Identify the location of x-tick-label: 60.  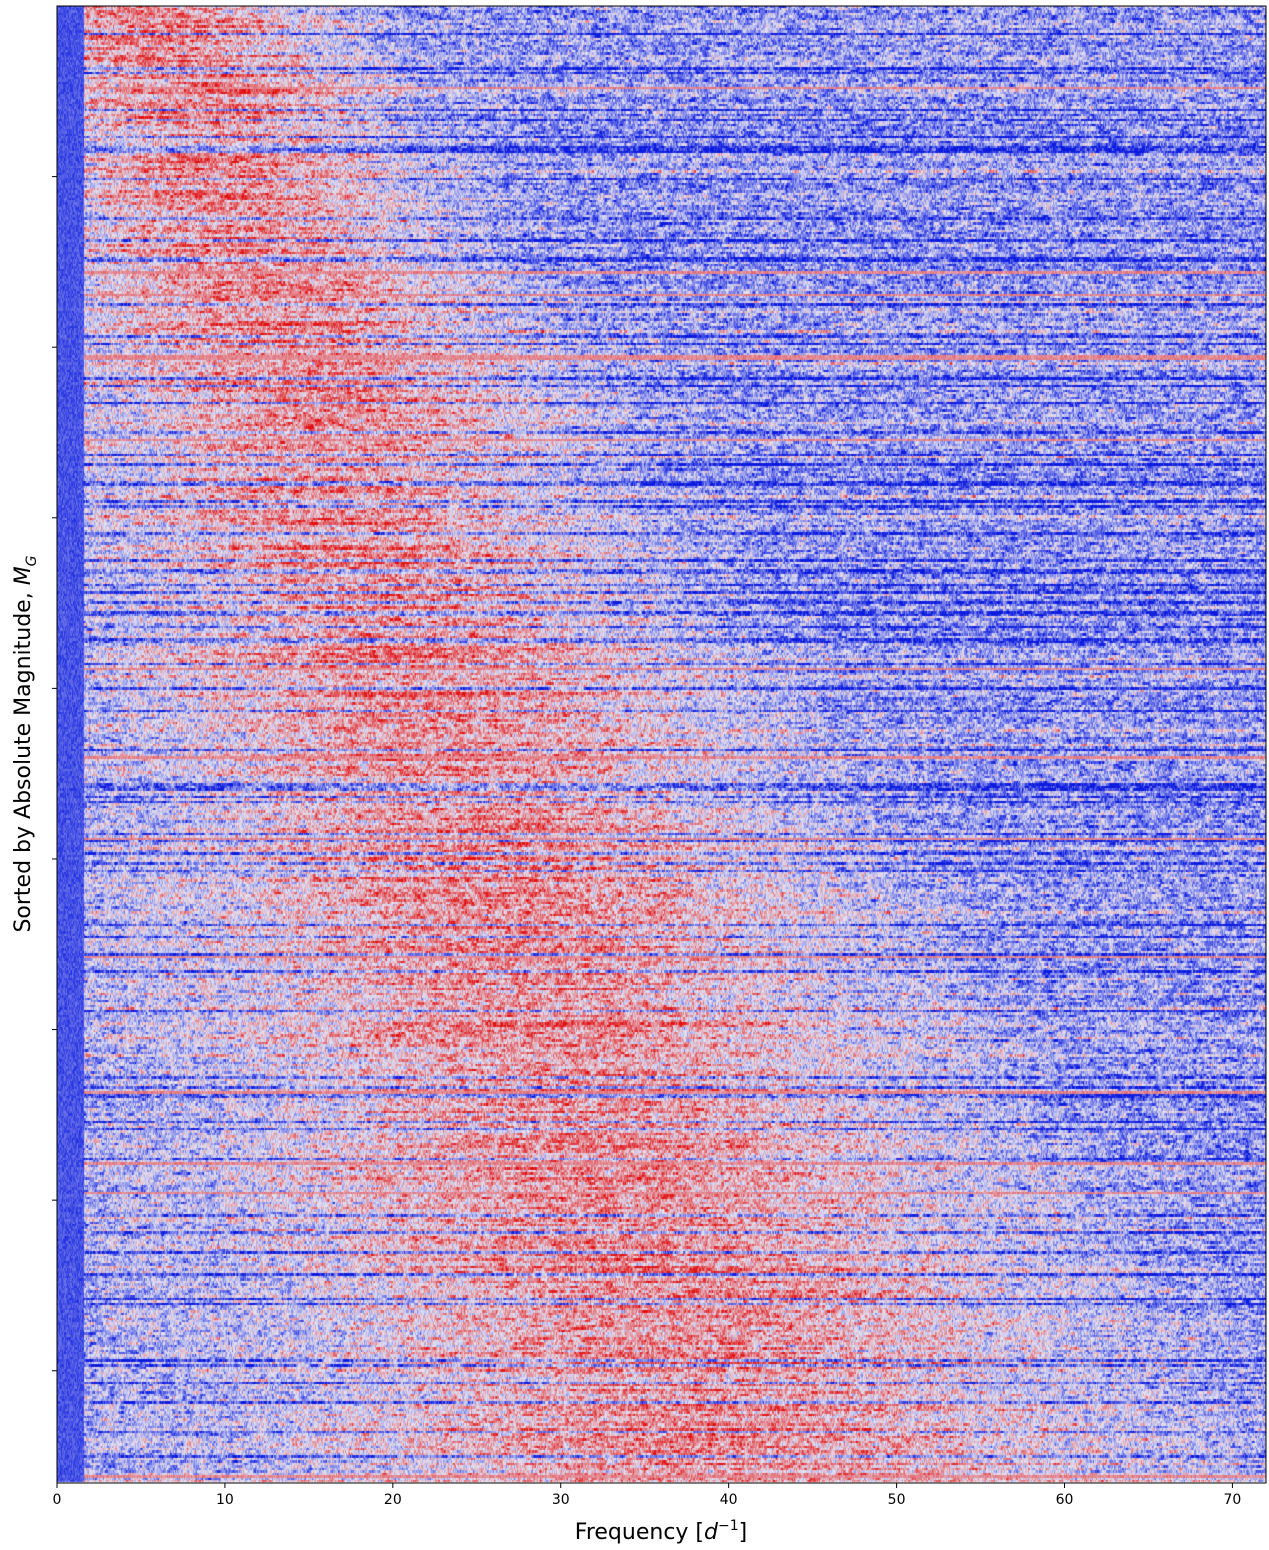
(1065, 1500).